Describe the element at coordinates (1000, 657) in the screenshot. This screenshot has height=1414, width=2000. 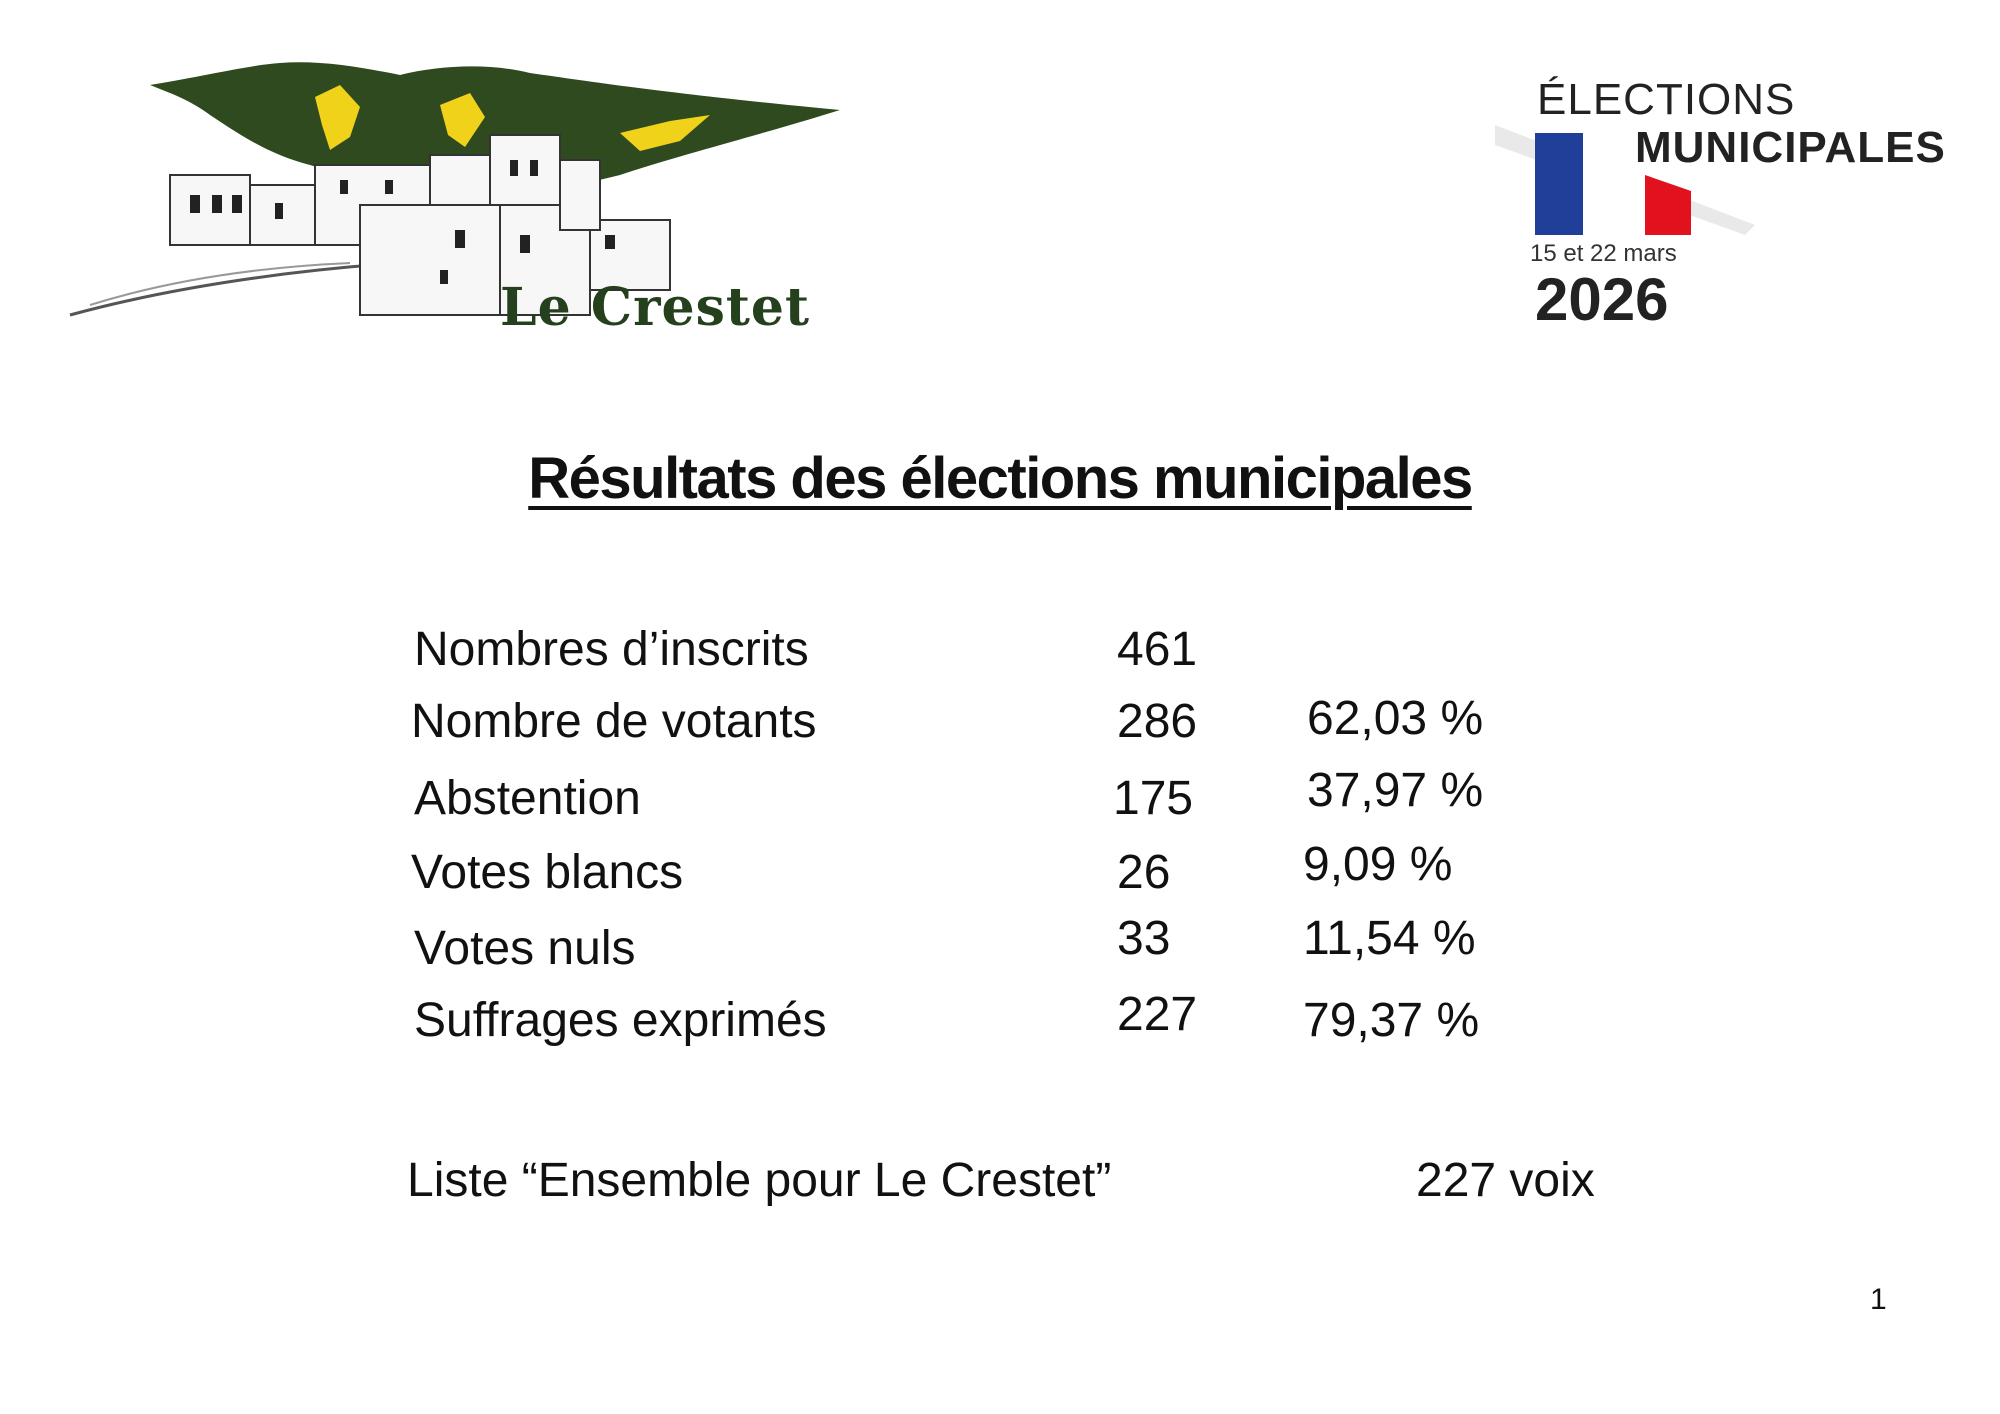
I see `result-row-inscrits: Nombres d’inscrits 461` at that location.